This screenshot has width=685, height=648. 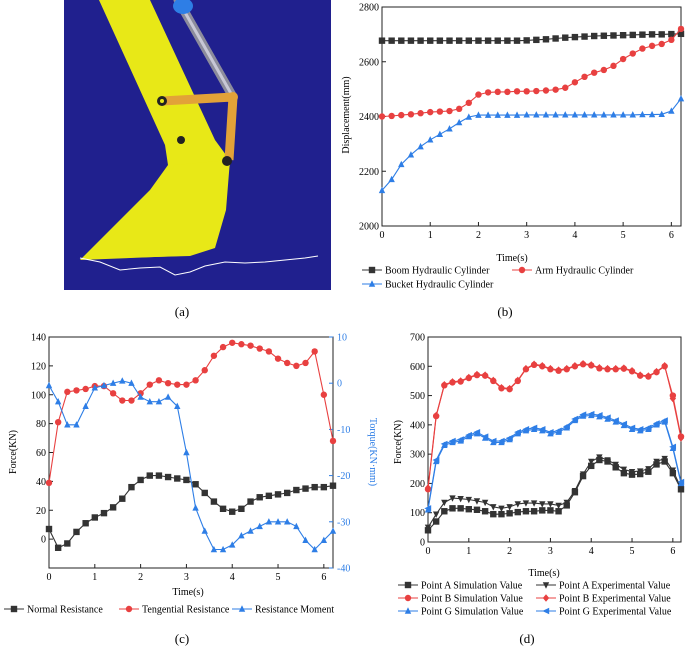 What do you see at coordinates (437, 271) in the screenshot?
I see `legend-label: Boom Hydraulic Cylinder` at bounding box center [437, 271].